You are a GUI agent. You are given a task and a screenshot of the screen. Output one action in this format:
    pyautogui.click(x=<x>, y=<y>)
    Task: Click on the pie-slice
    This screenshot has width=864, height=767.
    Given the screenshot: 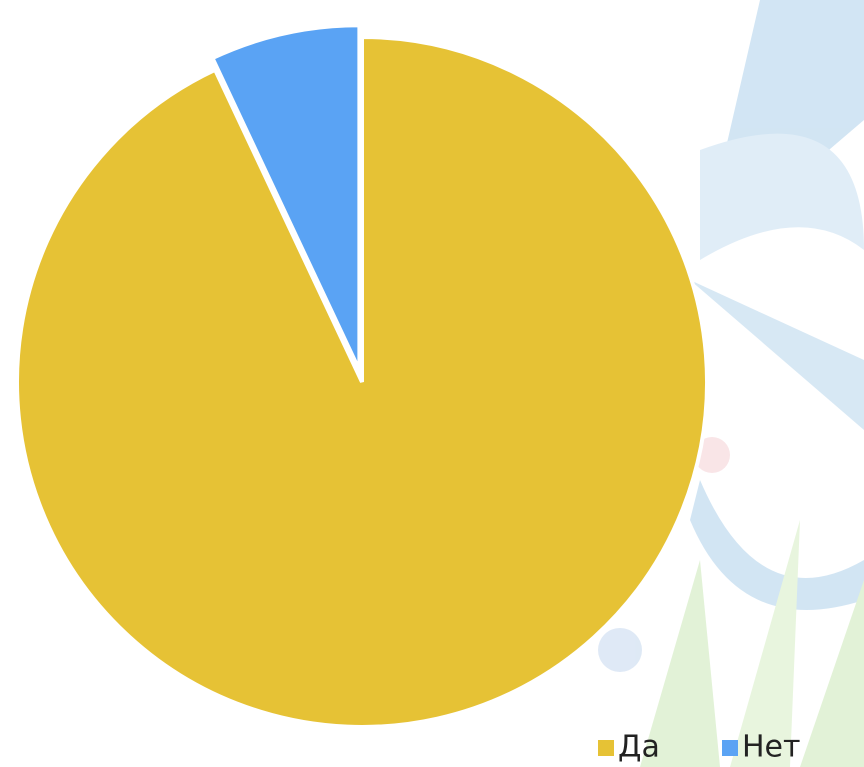 What is the action you would take?
    pyautogui.click(x=285, y=197)
    